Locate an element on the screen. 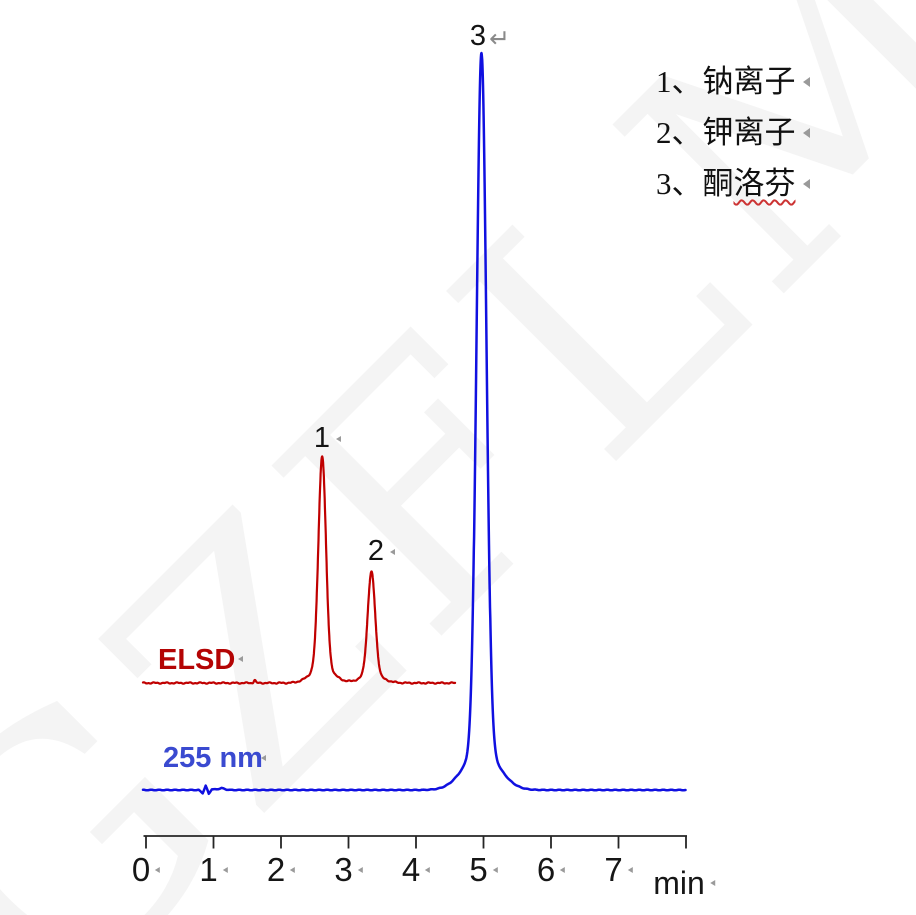 The height and width of the screenshot is (915, 916). x-tick-label: 2 is located at coordinates (281, 869).